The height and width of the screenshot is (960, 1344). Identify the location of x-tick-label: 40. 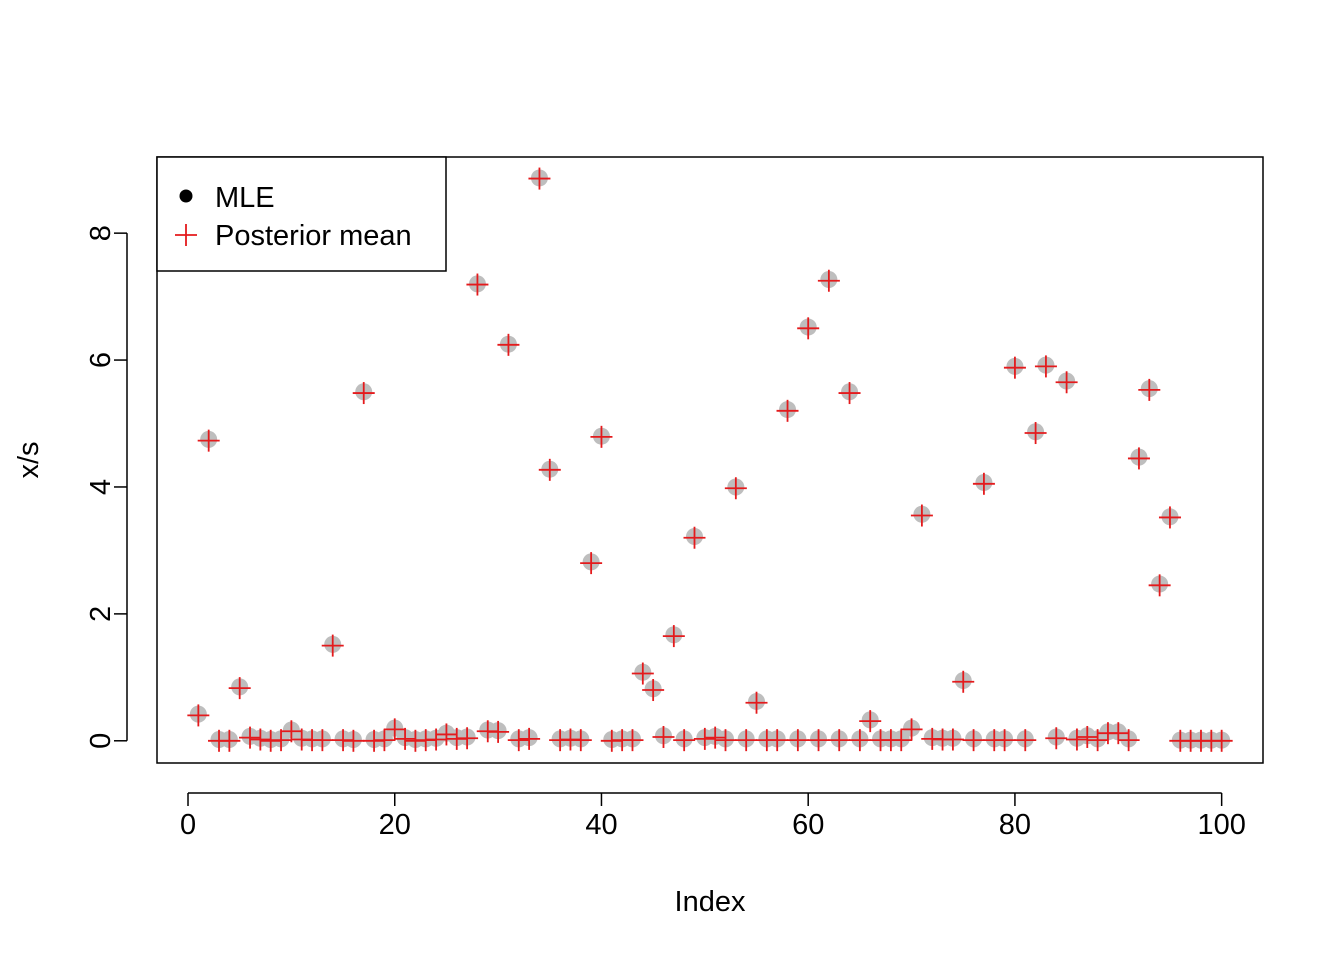
(601, 825).